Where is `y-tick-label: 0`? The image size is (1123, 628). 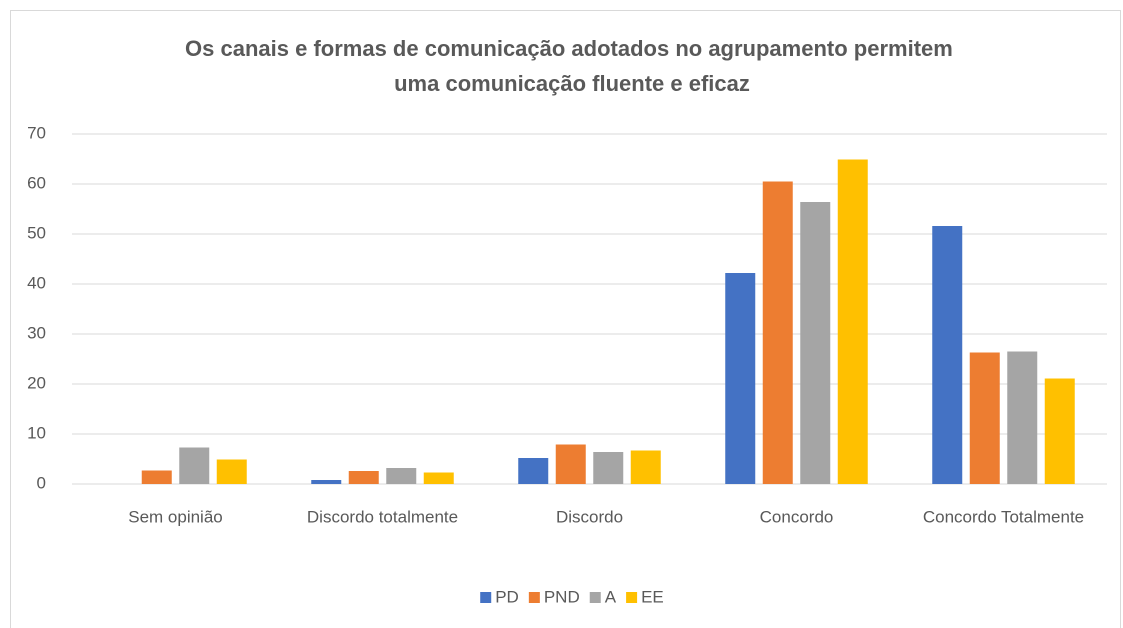 y-tick-label: 0 is located at coordinates (41, 482).